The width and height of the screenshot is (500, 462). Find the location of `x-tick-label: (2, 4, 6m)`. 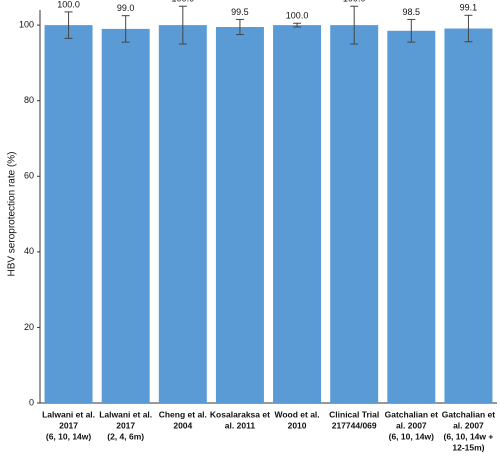

x-tick-label: (2, 4, 6m) is located at coordinates (125, 436).